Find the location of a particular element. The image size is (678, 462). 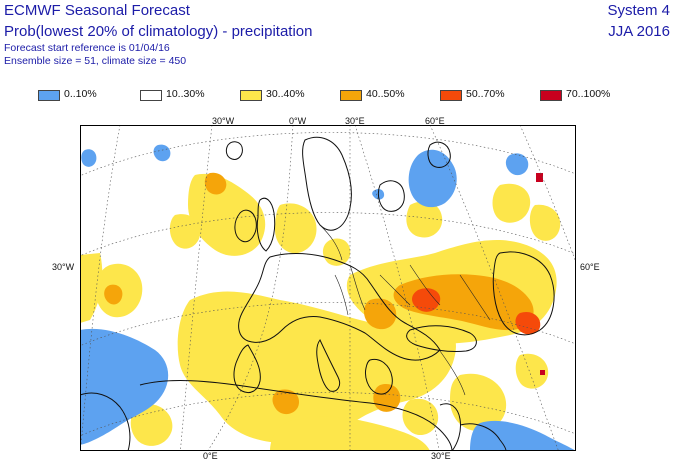

greece-coast is located at coordinates (379, 376).